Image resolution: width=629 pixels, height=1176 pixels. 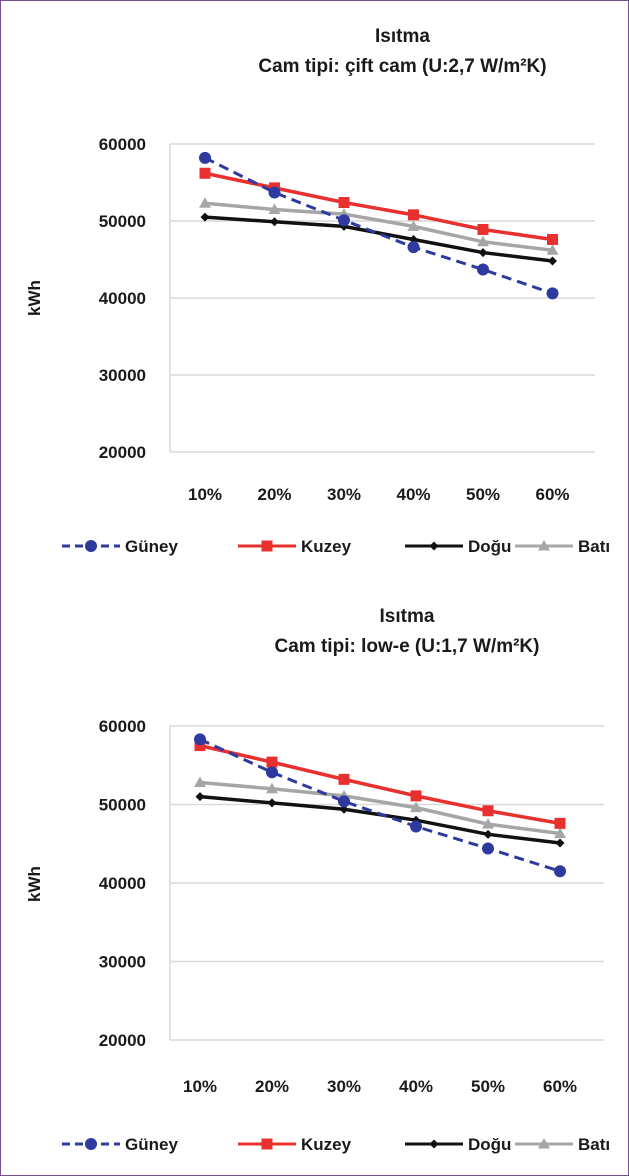 I want to click on series-Güney, so click(x=380, y=805).